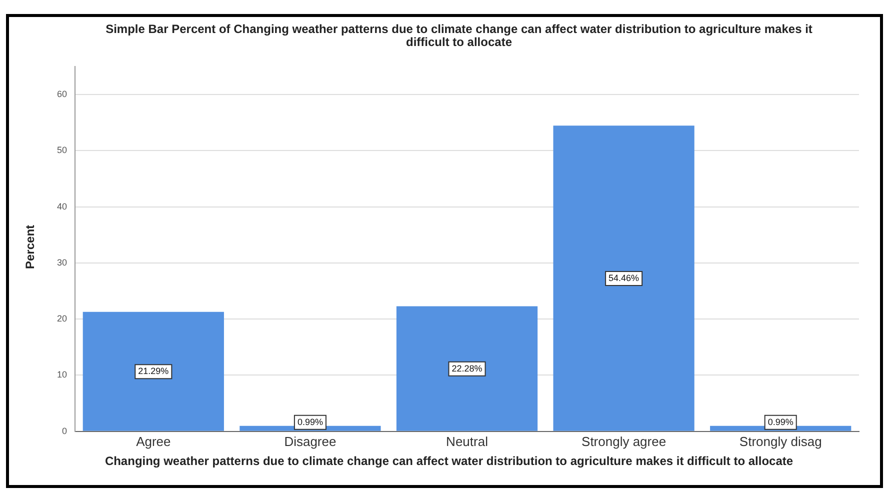 The image size is (891, 492). Describe the element at coordinates (62, 93) in the screenshot. I see `y-tick-label: 60` at that location.